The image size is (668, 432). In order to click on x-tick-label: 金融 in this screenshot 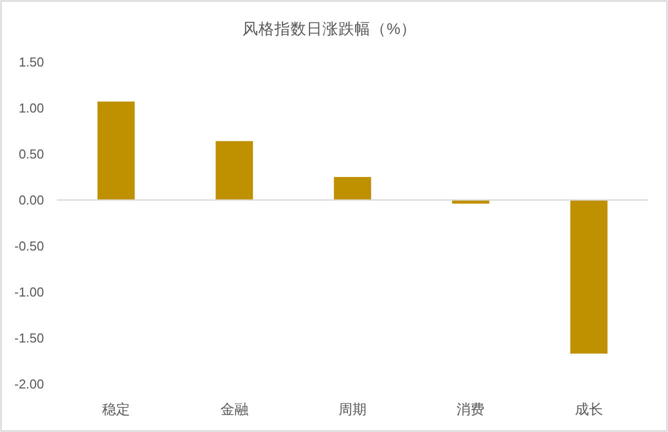, I will do `click(234, 409)`.